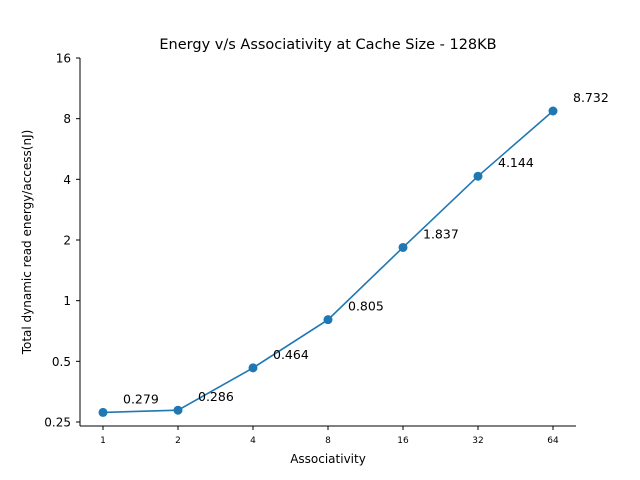 Image resolution: width=640 pixels, height=480 pixels. What do you see at coordinates (591, 97) in the screenshot?
I see `data-label: 8.732` at bounding box center [591, 97].